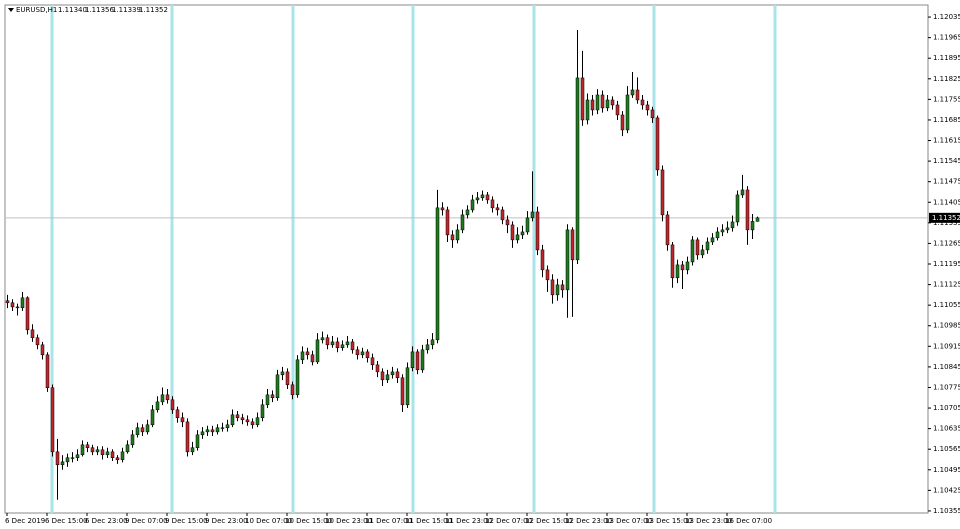  Describe the element at coordinates (36, 10) in the screenshot. I see `symbol-label: EURUSD,H1` at that location.